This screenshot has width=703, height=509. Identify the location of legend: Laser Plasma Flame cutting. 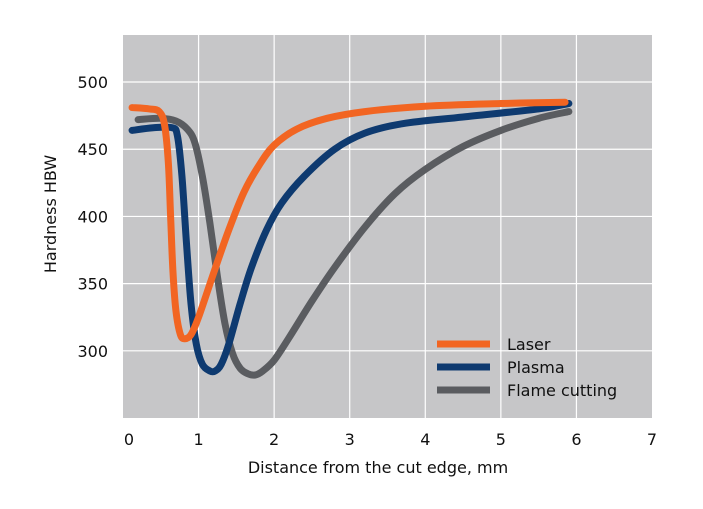
(527, 367).